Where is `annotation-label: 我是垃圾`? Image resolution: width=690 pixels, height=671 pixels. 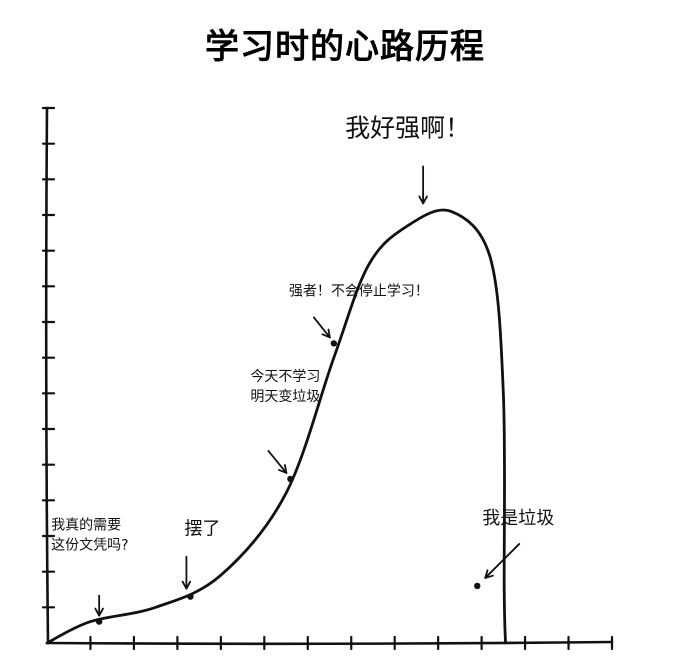 annotation-label: 我是垃圾 is located at coordinates (518, 518).